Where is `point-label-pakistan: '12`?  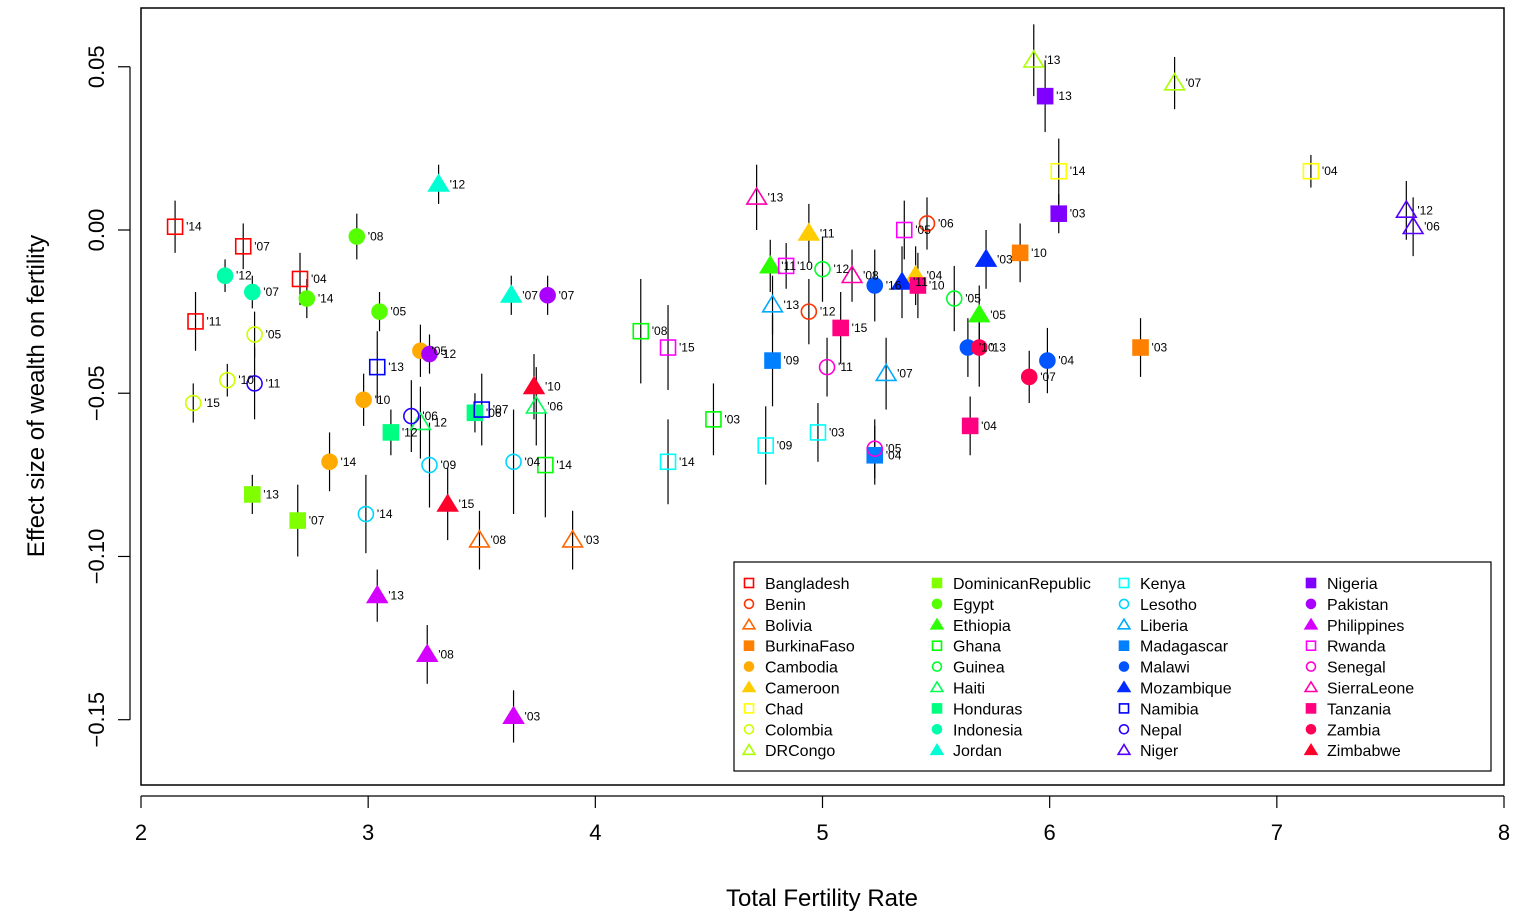 point-label-pakistan: '12 is located at coordinates (449, 354).